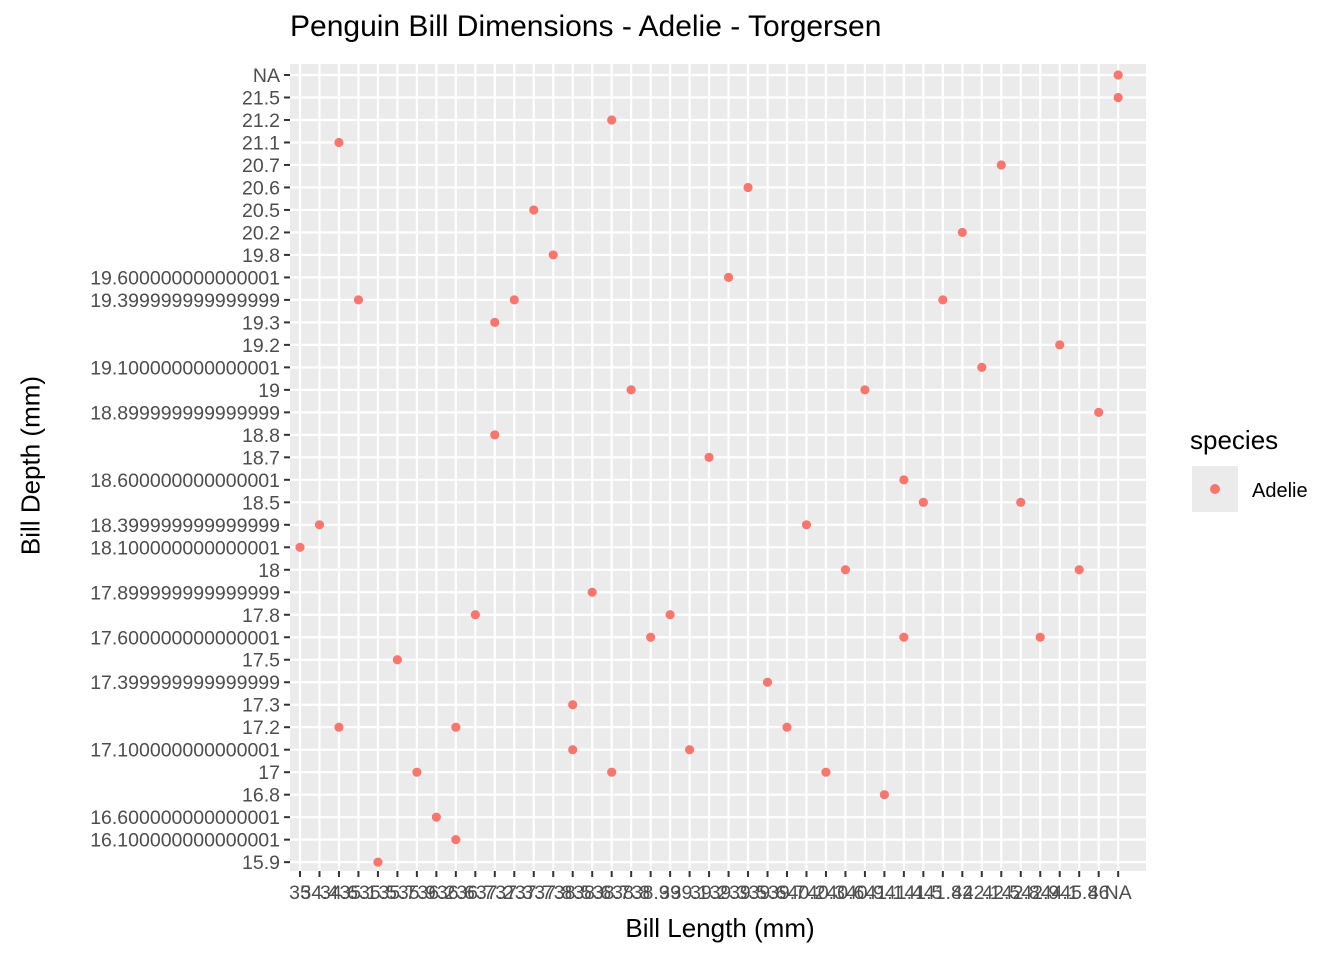 The image size is (1344, 960). What do you see at coordinates (261, 346) in the screenshot?
I see `y-tick-label: 19.2` at bounding box center [261, 346].